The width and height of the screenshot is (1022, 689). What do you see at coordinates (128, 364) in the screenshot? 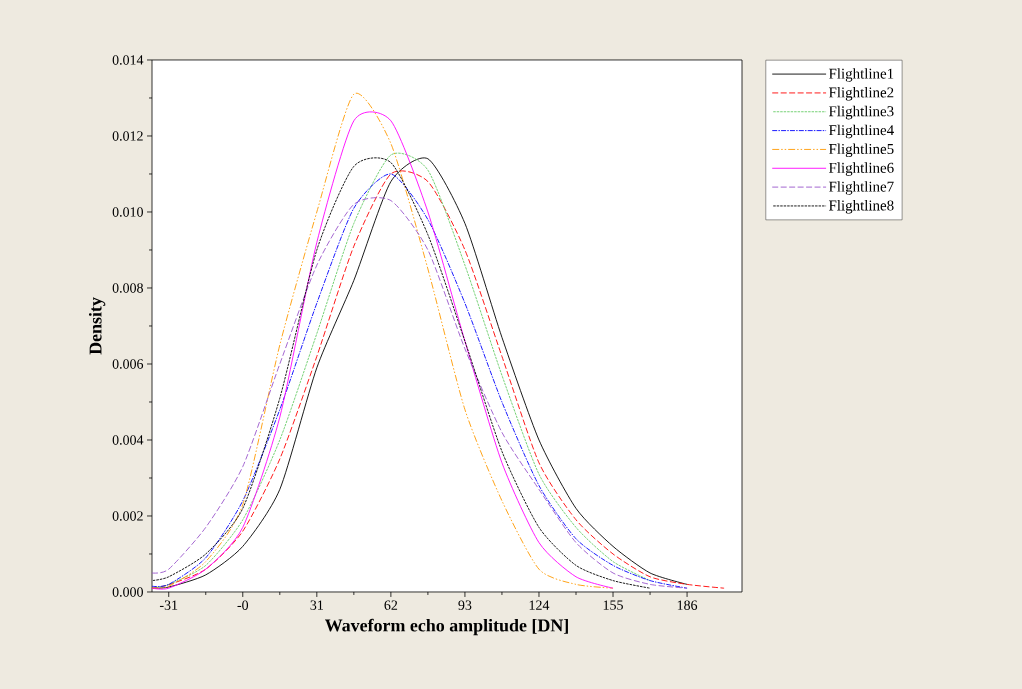
I see `y-tick-label: 0.006` at bounding box center [128, 364].